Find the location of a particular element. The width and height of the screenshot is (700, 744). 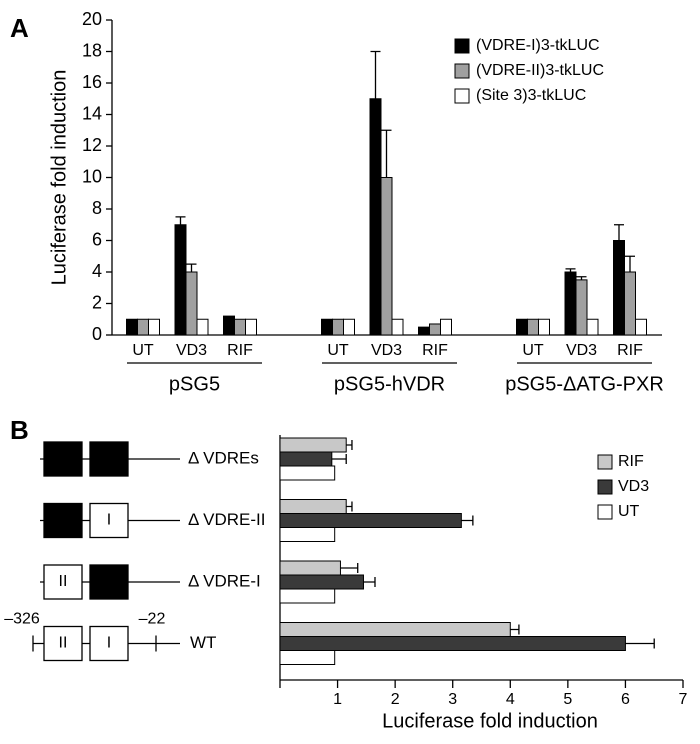

legend-label: UT is located at coordinates (629, 511).